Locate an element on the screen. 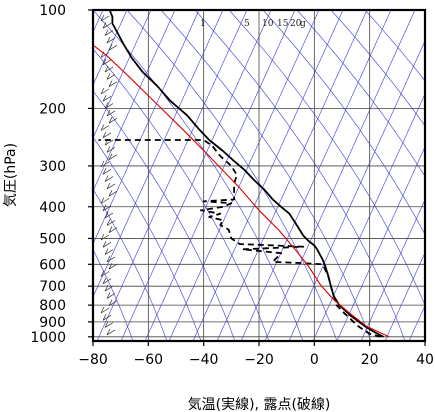  y-tick-label: 100 is located at coordinates (52, 11).